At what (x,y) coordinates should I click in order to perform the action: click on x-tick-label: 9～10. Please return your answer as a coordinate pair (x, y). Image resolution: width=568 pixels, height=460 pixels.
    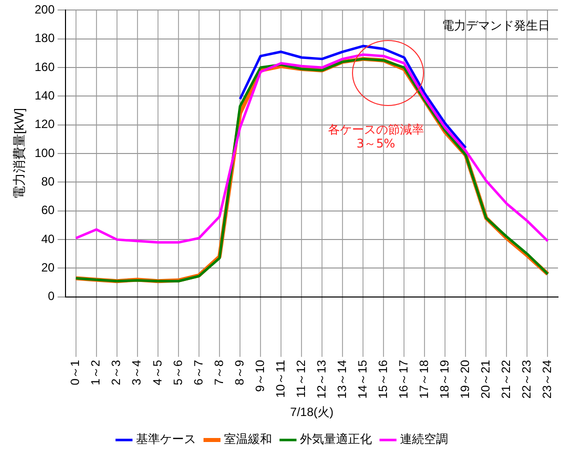
    Looking at the image, I should click on (259, 376).